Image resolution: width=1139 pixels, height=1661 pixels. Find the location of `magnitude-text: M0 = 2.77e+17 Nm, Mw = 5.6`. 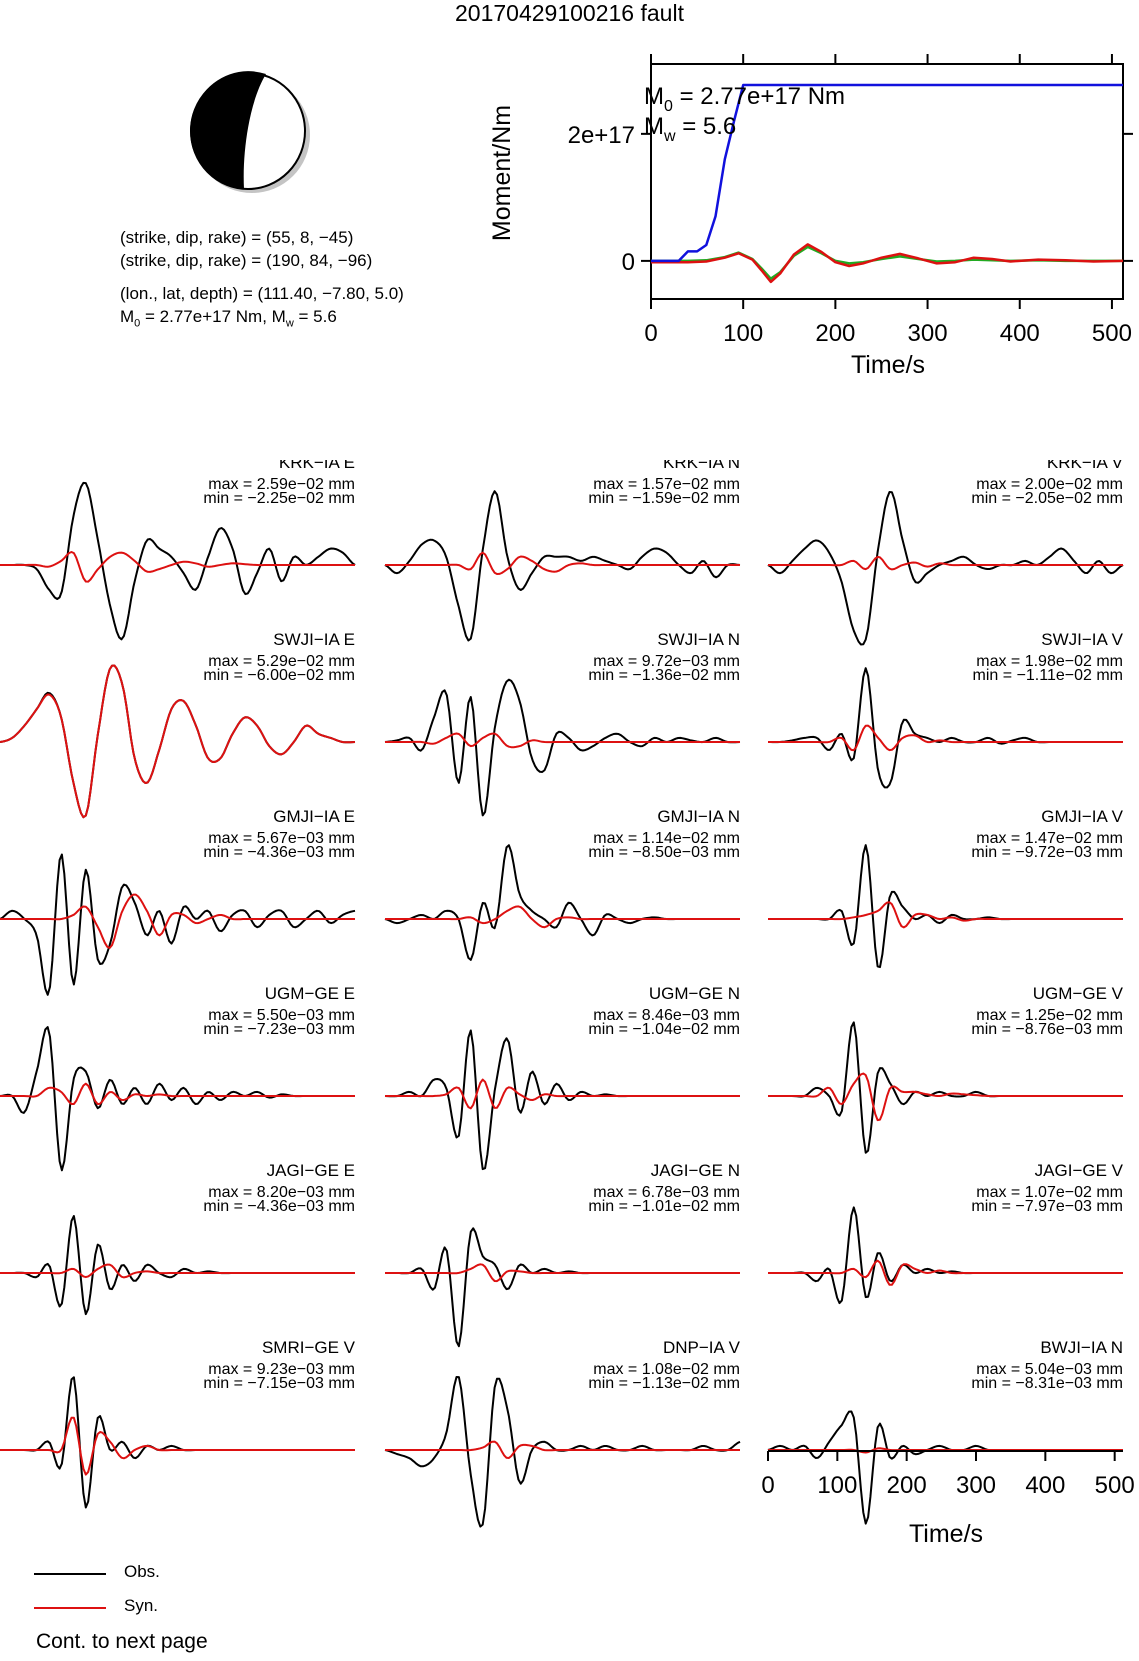

magnitude-text: M0 = 2.77e+17 Nm, Mw = 5.6 is located at coordinates (228, 318).